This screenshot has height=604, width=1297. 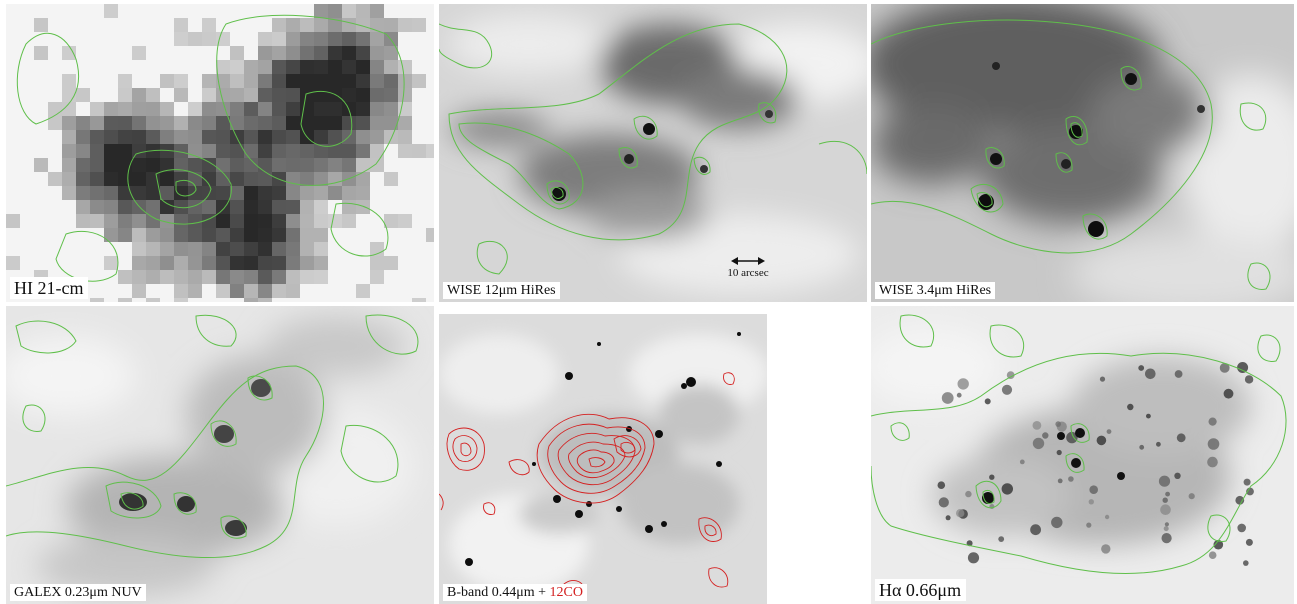 What do you see at coordinates (748, 273) in the screenshot?
I see `scale-bar-label: 10 arcsec` at bounding box center [748, 273].